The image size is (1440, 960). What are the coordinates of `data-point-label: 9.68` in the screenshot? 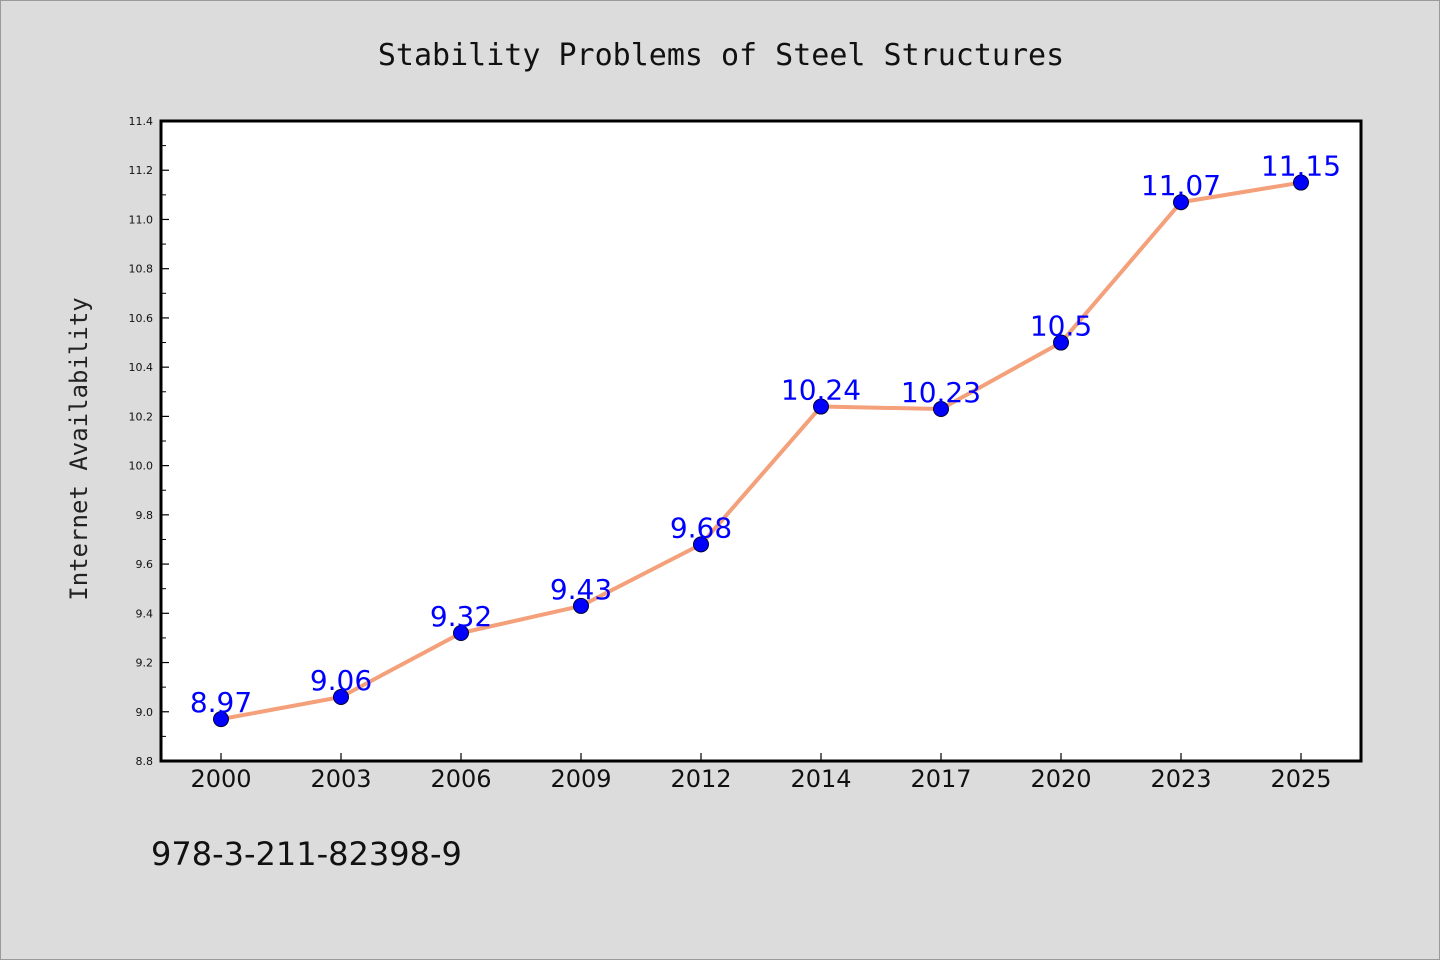 It's located at (701, 527).